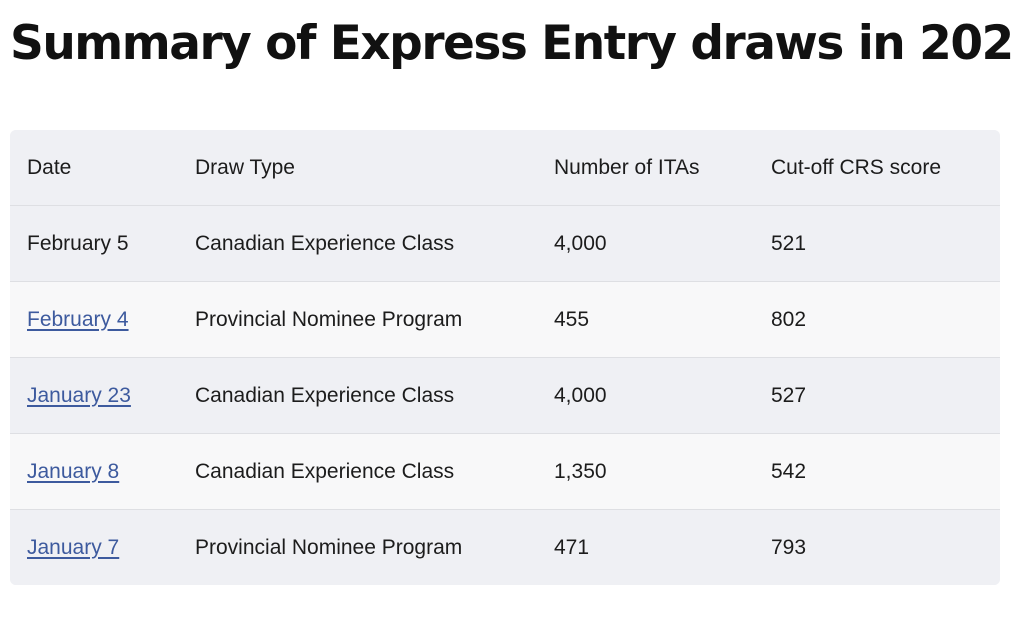  I want to click on date-link: February 4, so click(78, 319).